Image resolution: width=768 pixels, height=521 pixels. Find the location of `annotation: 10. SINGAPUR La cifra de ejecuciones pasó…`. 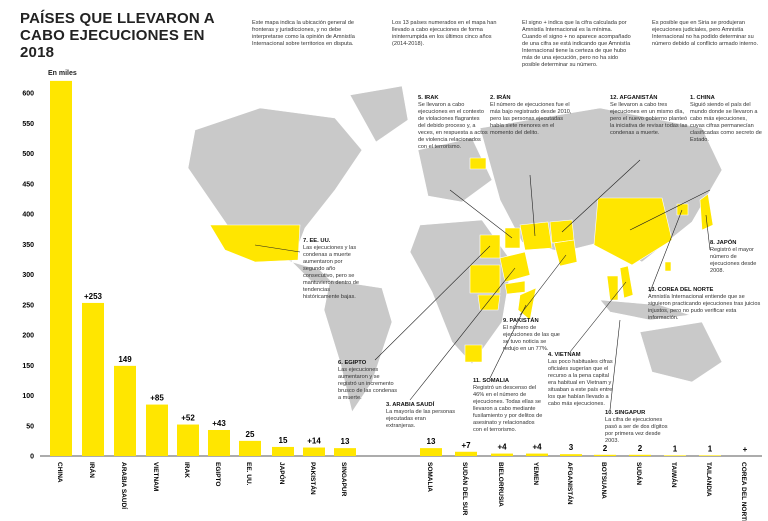

annotation: 10. SINGAPUR La cifra de ejecuciones pasó… is located at coordinates (637, 427).